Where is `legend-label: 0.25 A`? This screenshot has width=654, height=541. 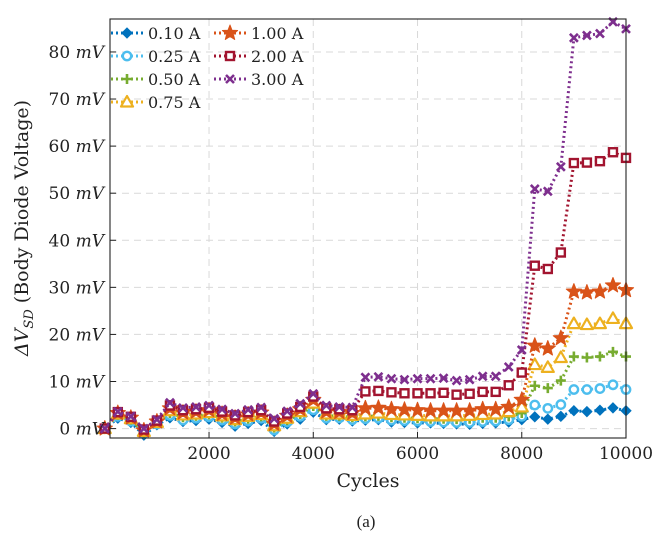 legend-label: 0.25 A is located at coordinates (174, 56).